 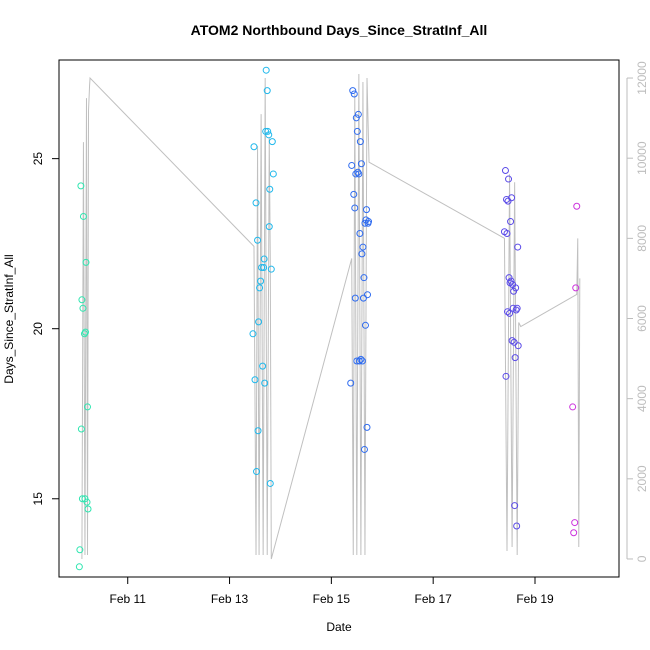 What do you see at coordinates (38, 329) in the screenshot?
I see `y-tick-label: 20` at bounding box center [38, 329].